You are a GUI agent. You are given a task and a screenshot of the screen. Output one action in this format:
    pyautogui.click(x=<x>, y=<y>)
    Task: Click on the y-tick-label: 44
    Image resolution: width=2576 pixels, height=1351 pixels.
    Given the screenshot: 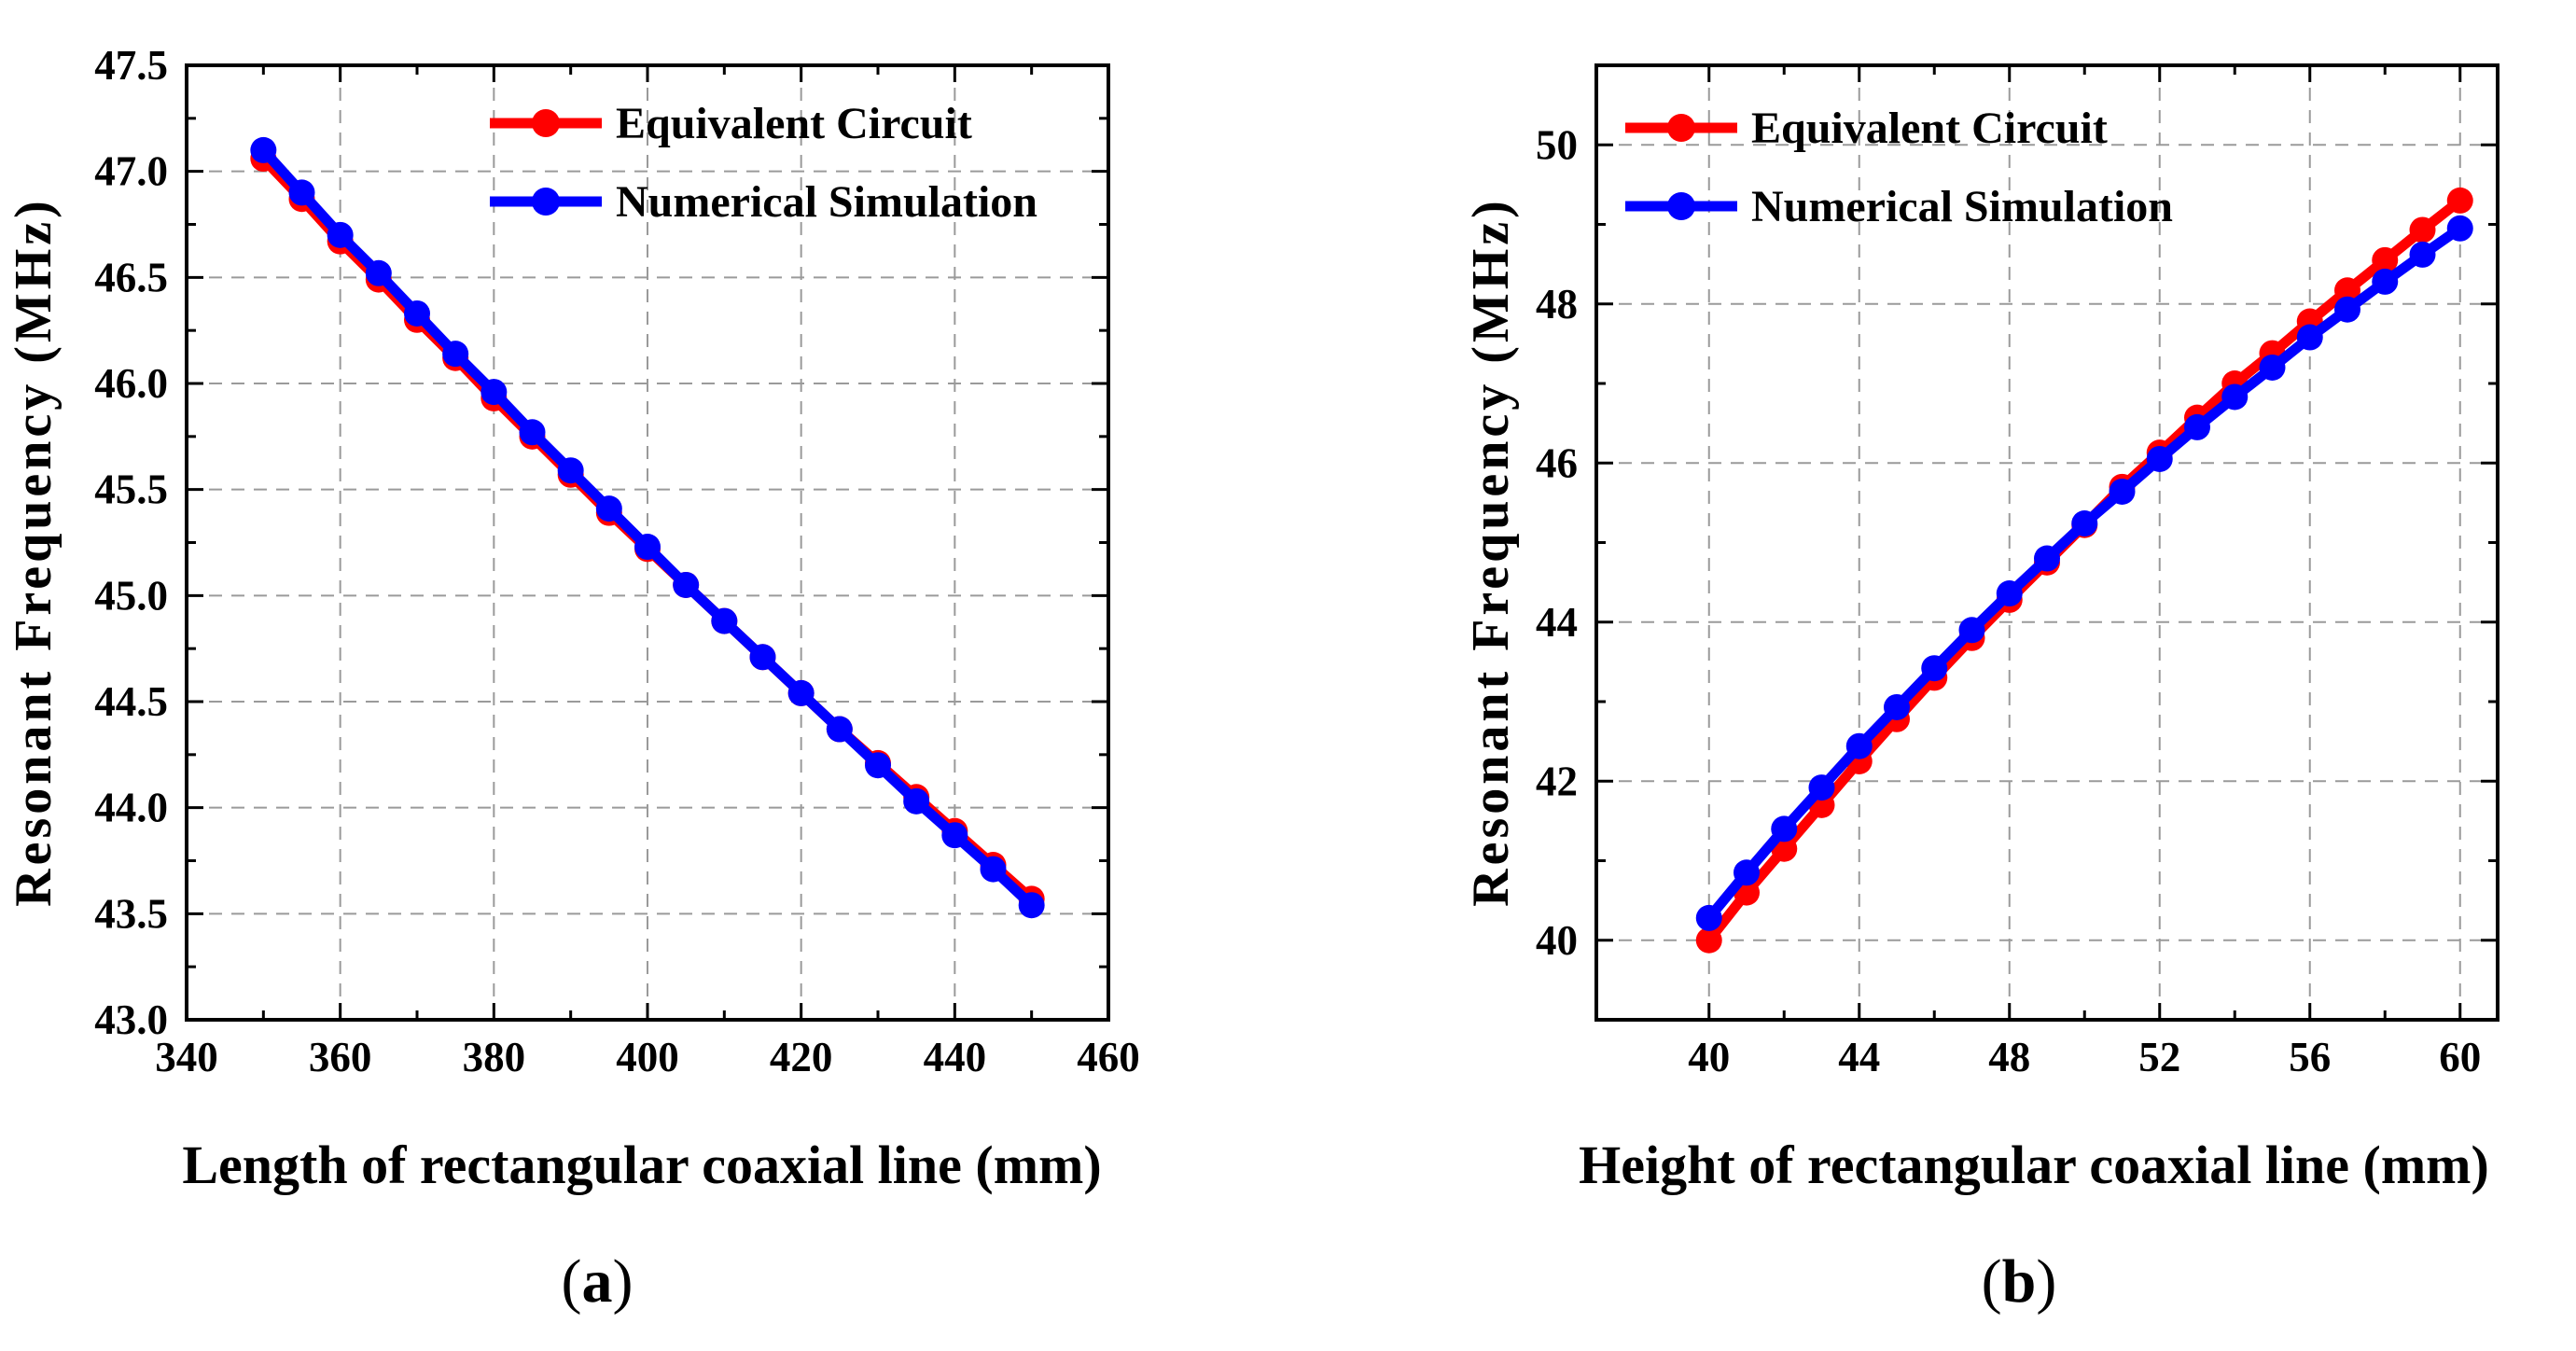 What is the action you would take?
    pyautogui.click(x=1557, y=622)
    